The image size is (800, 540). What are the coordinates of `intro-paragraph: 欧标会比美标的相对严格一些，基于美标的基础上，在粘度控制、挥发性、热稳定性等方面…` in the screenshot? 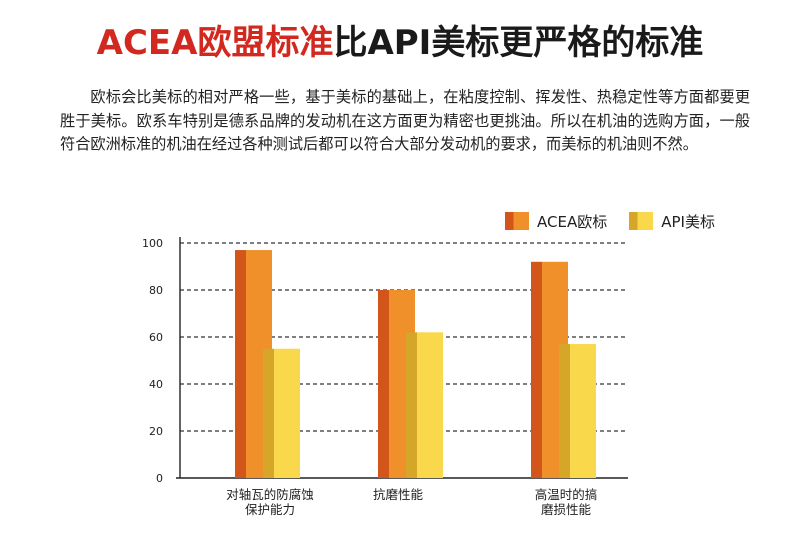 It's located at (405, 120).